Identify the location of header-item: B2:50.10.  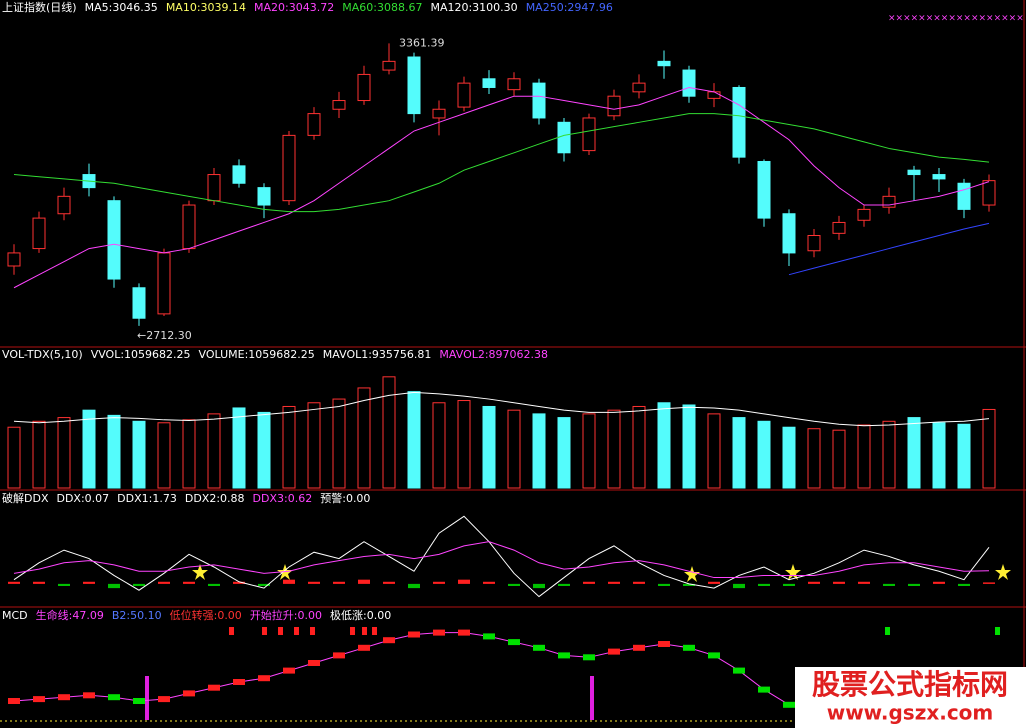
(137, 615).